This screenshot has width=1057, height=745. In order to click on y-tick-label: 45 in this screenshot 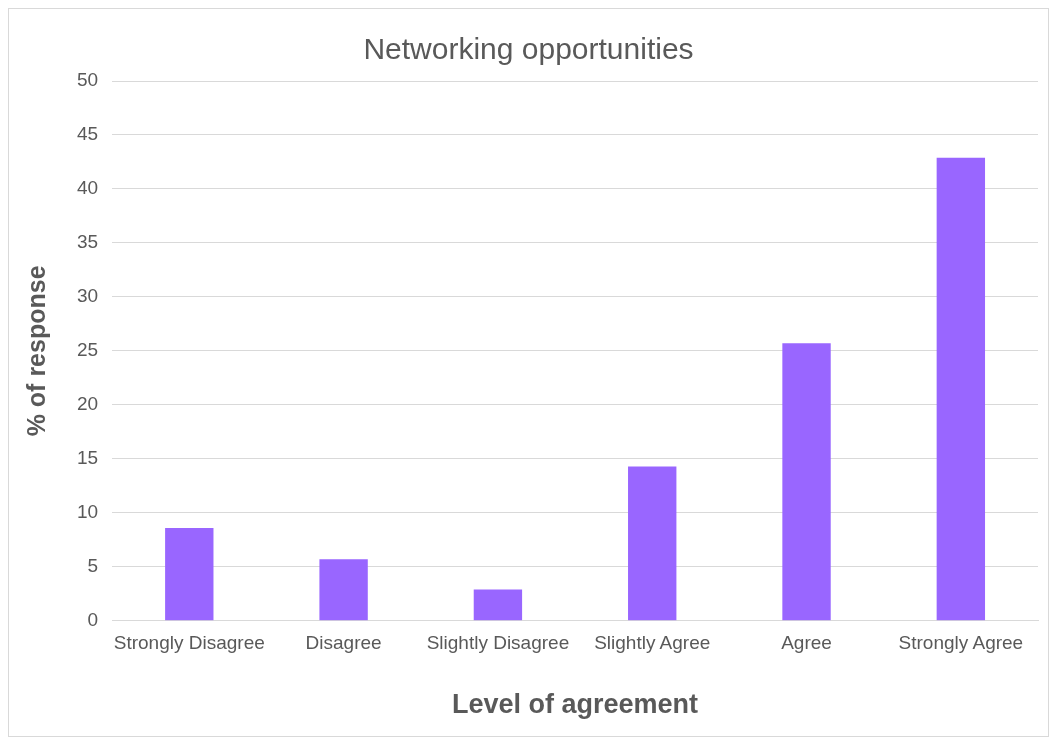, I will do `click(87, 134)`.